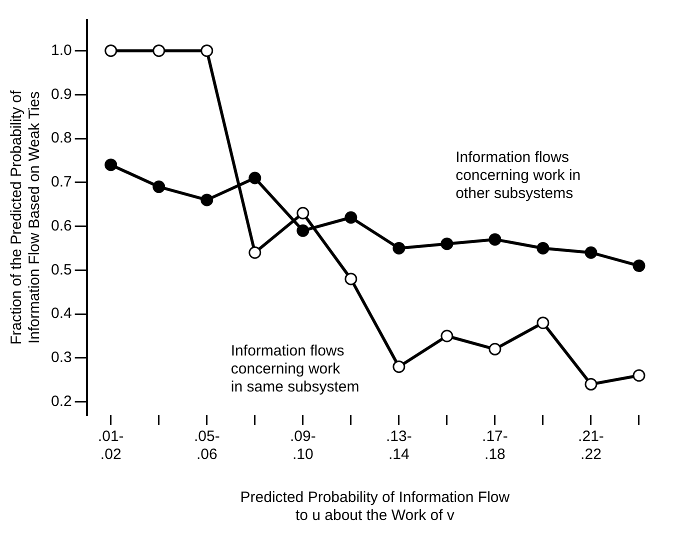 The height and width of the screenshot is (533, 675). What do you see at coordinates (399, 446) in the screenshot?
I see `x-tick-label: .13- .14` at bounding box center [399, 446].